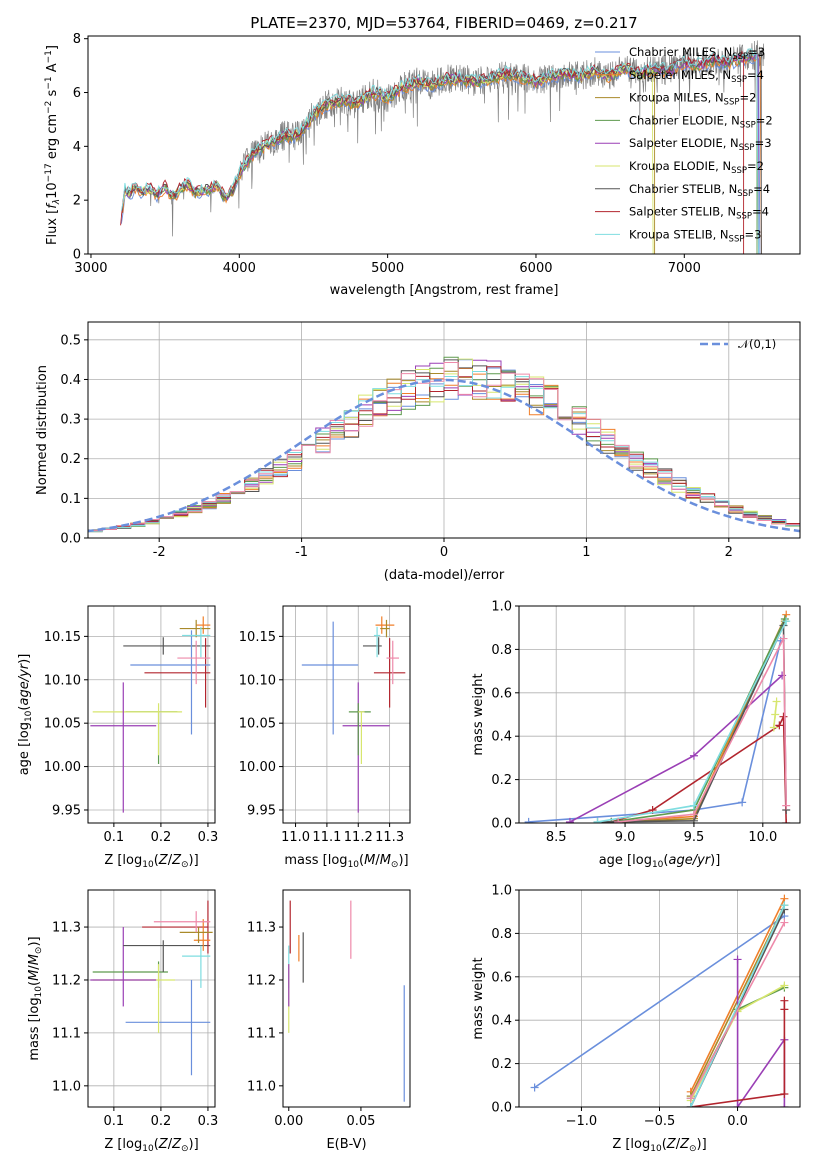 The image size is (819, 1170). I want to click on legend-entry: Salpeter MILES, NSSP=4, so click(696, 76).